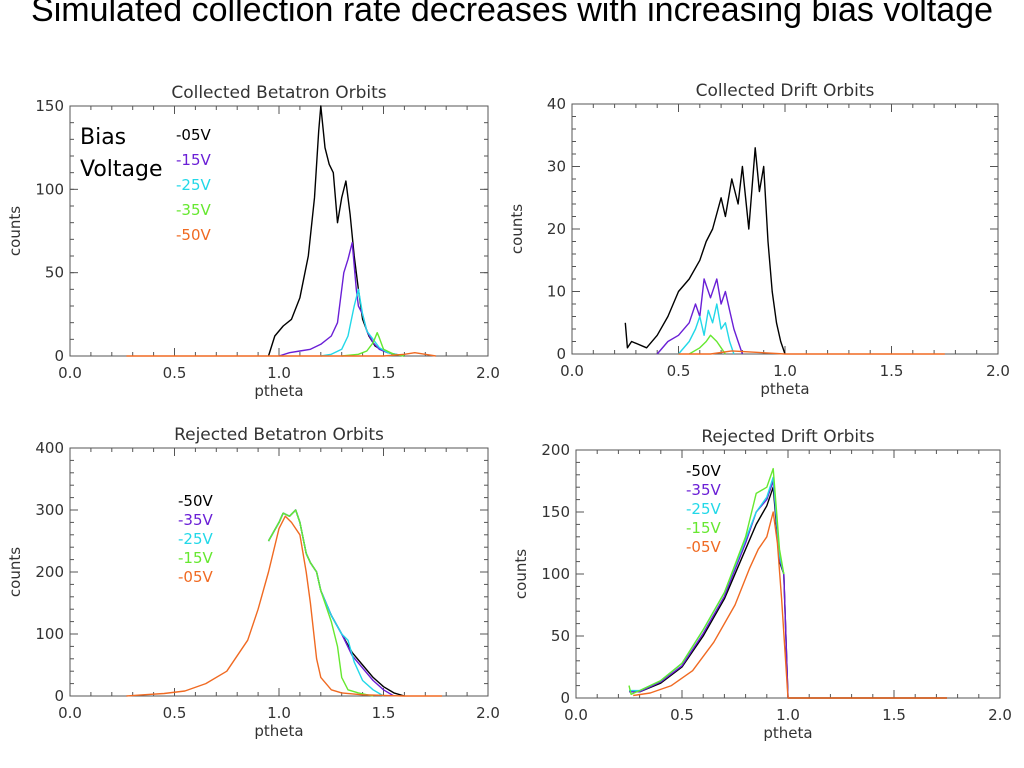 This screenshot has width=1024, height=768. What do you see at coordinates (279, 435) in the screenshot?
I see `chart-title: Rejected Betatron Orbits` at bounding box center [279, 435].